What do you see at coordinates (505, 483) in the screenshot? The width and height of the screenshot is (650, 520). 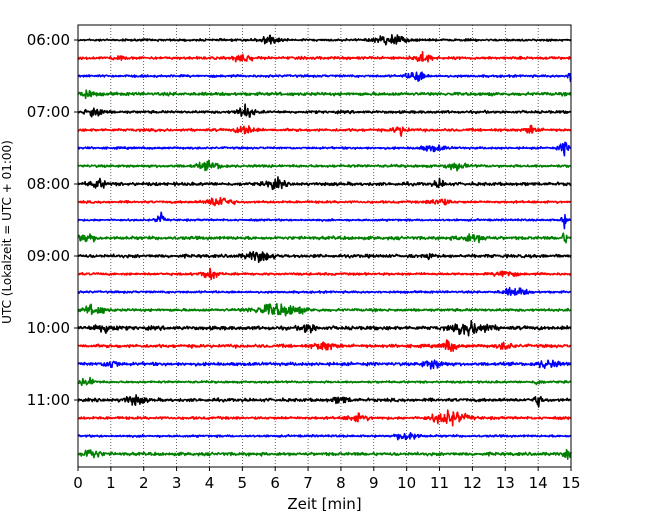 I see `x-tick-label: 13` at bounding box center [505, 483].